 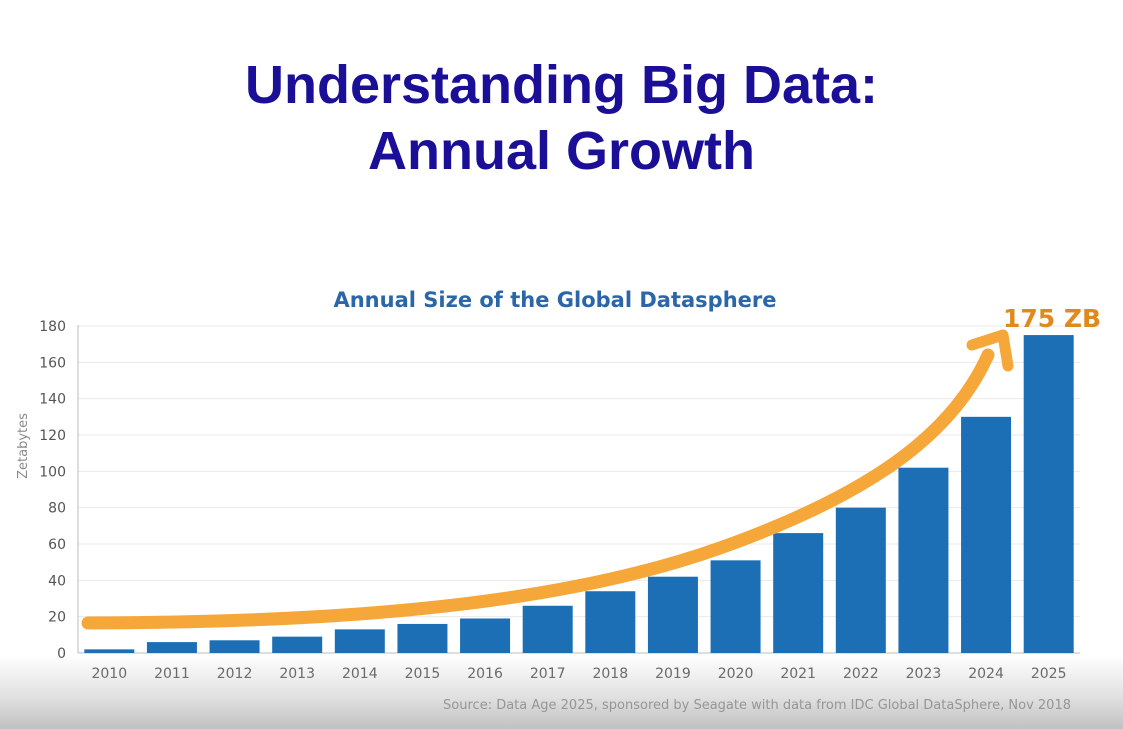 I want to click on bar-2016, so click(x=485, y=635).